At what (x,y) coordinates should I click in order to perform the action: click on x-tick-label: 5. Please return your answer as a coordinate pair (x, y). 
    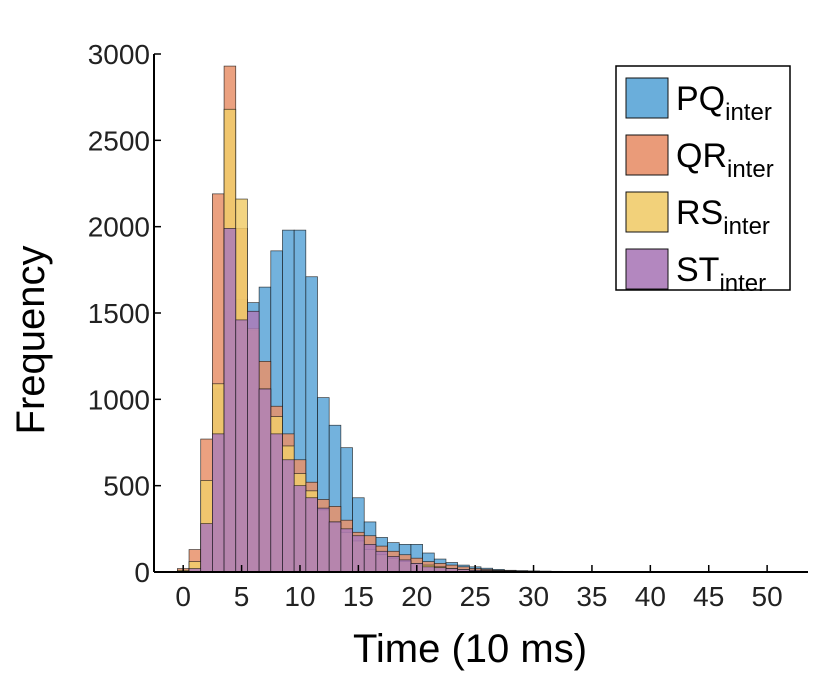
    Looking at the image, I should click on (242, 596).